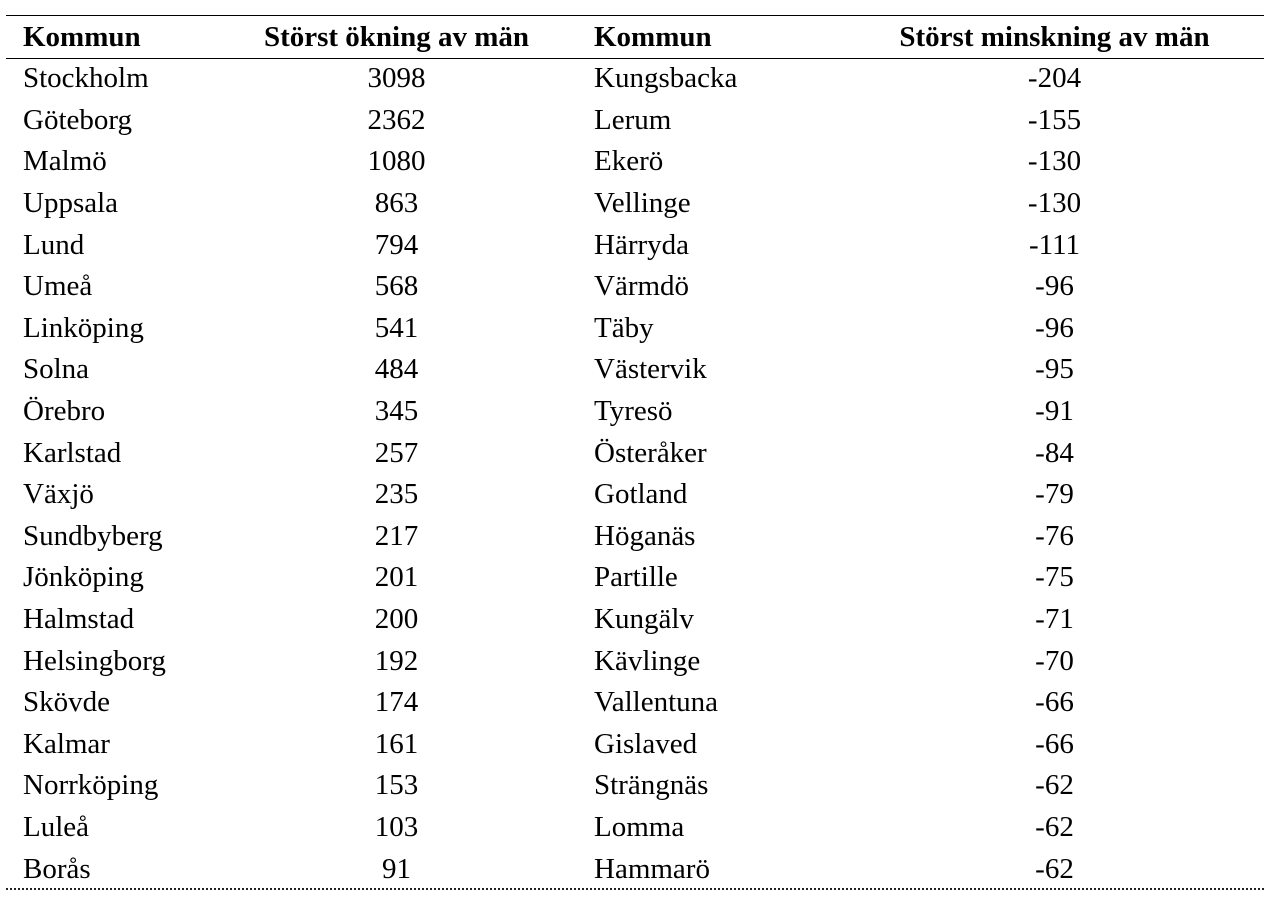 The image size is (1282, 907). I want to click on kommun-decrease-cell: Vallentuna, so click(656, 702).